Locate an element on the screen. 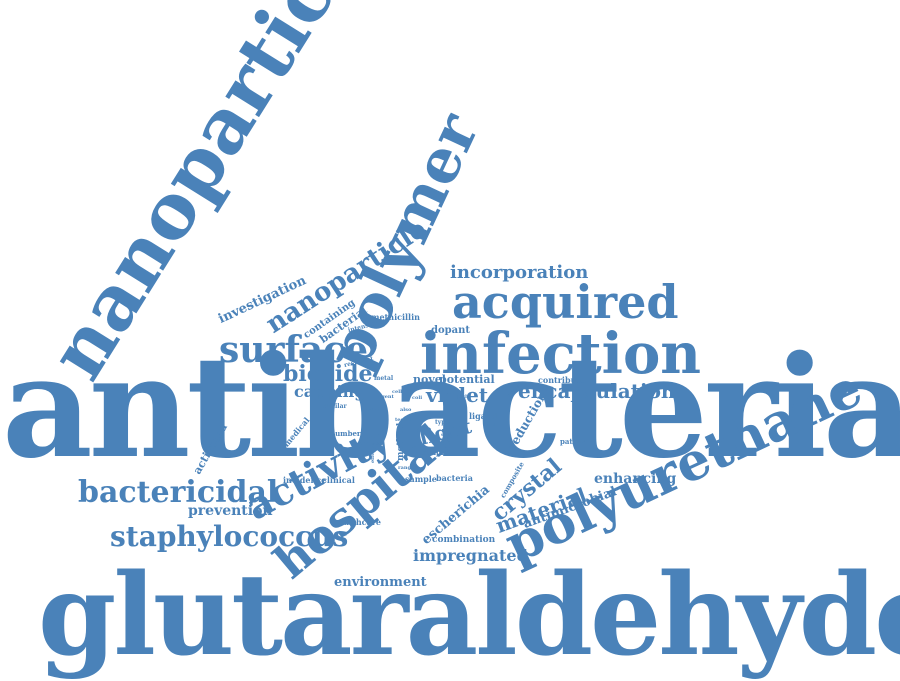 The height and width of the screenshot is (681, 900). word-similar: similar is located at coordinates (335, 406).